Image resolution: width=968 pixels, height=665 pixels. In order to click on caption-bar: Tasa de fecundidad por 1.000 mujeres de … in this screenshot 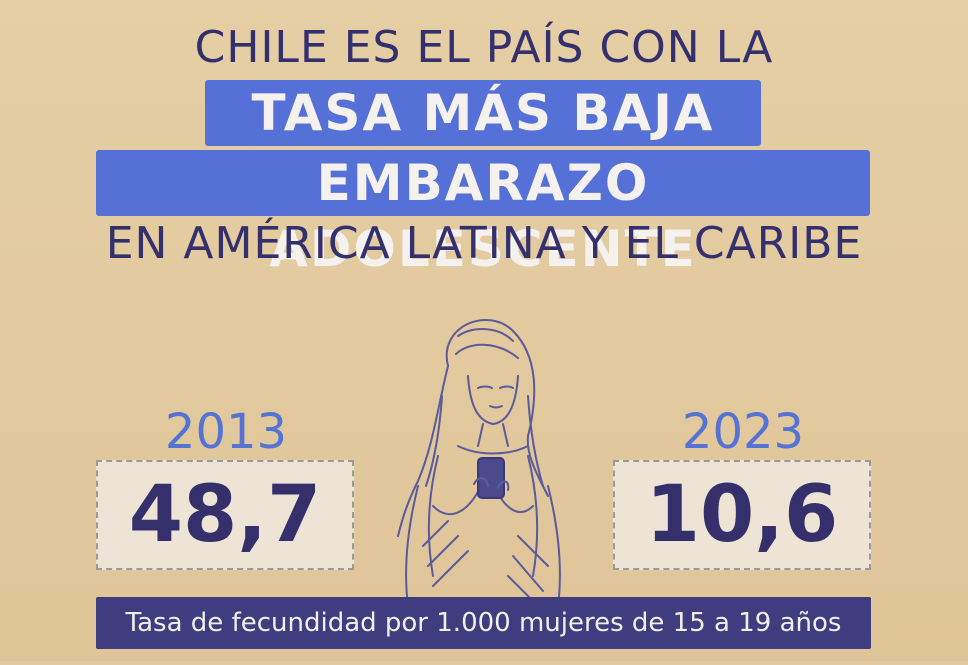, I will do `click(483, 623)`.